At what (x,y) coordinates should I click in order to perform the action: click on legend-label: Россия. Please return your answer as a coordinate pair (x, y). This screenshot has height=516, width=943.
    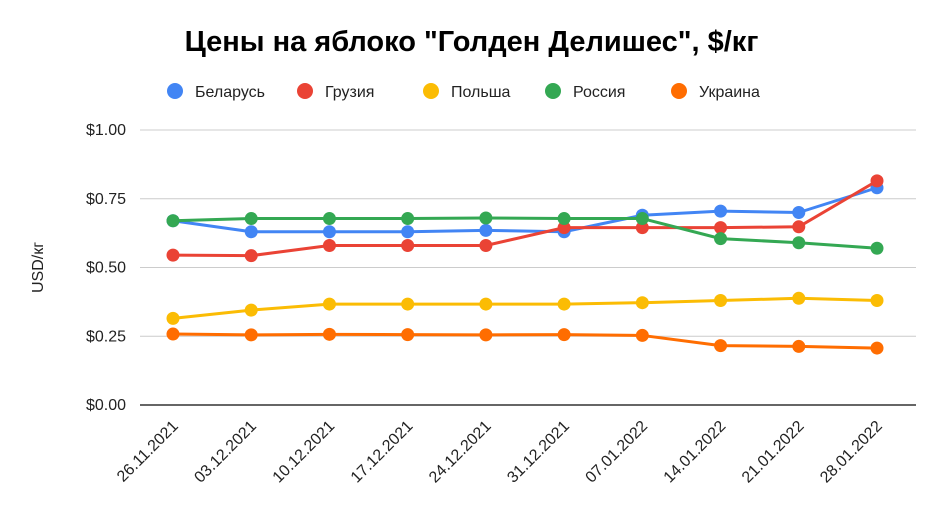
    Looking at the image, I should click on (599, 92).